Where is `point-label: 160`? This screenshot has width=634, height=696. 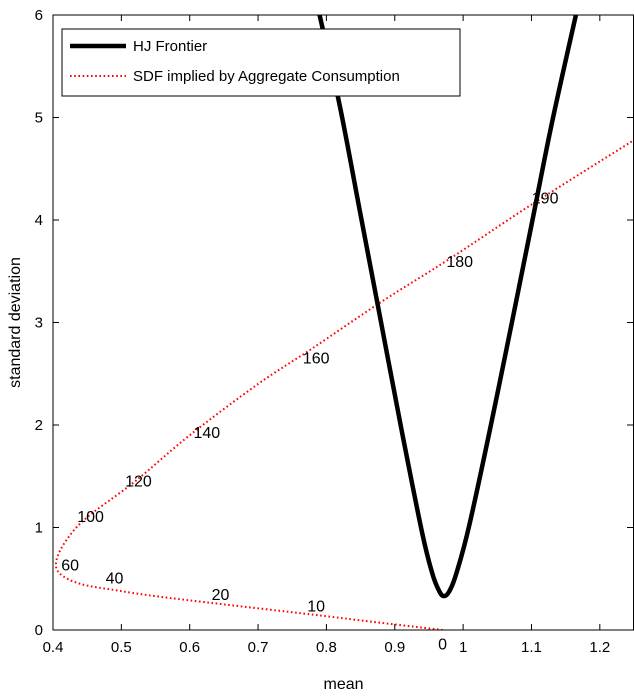 point-label: 160 is located at coordinates (316, 358).